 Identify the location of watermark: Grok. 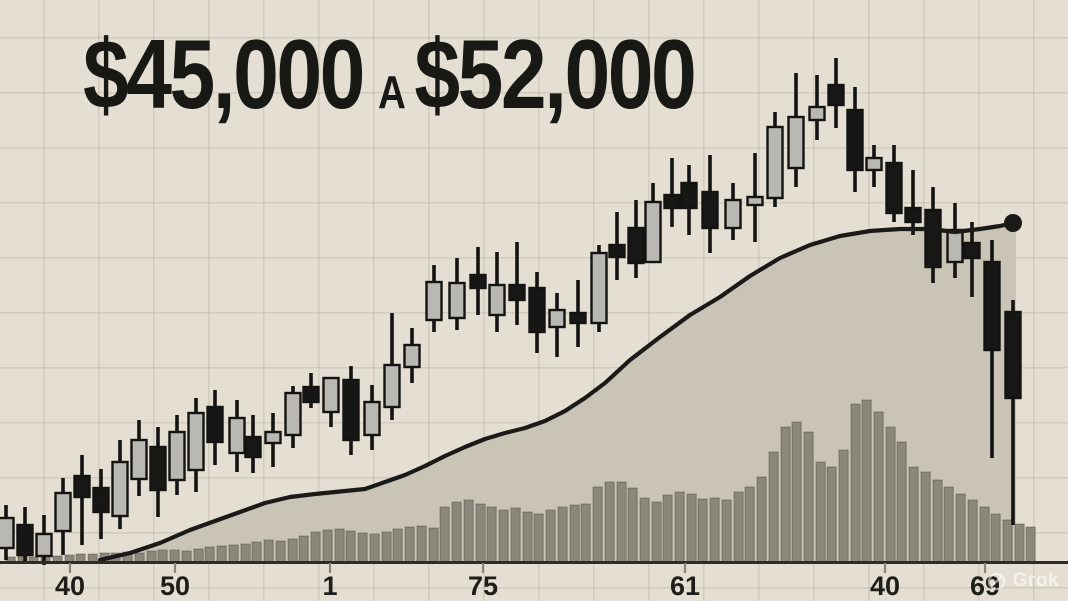
(1023, 581).